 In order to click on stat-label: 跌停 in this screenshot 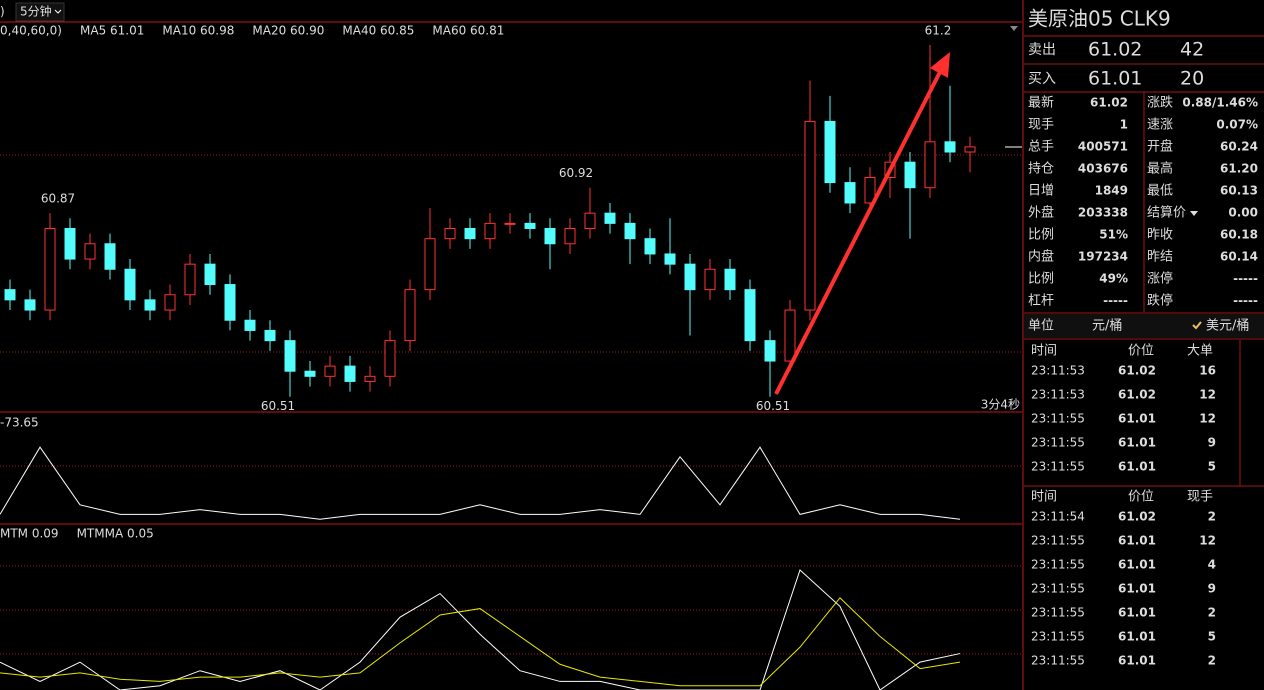, I will do `click(1160, 301)`.